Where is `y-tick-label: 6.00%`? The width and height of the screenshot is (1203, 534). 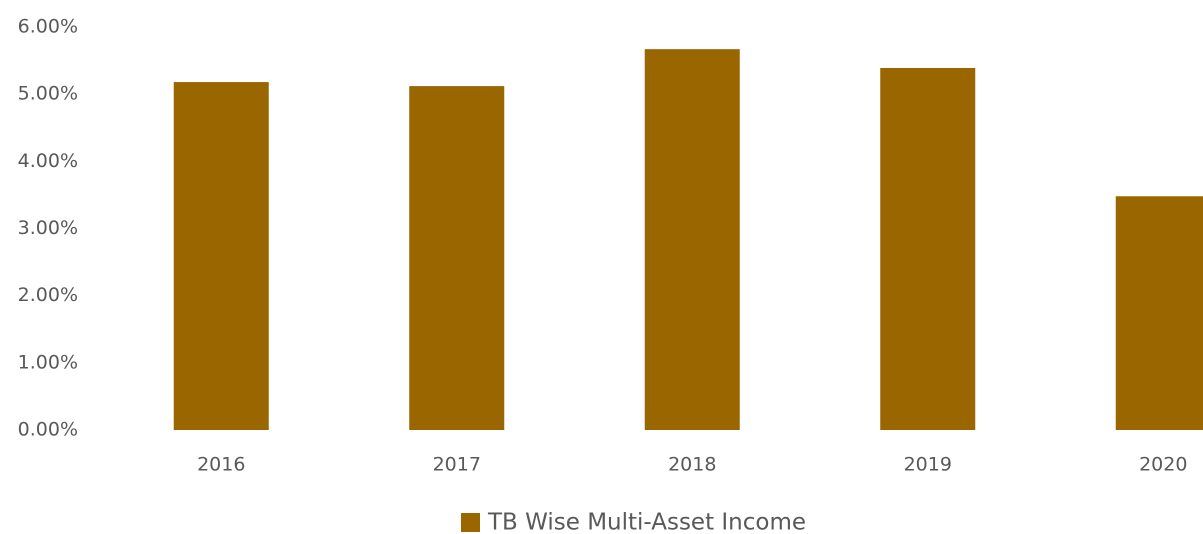
y-tick-label: 6.00% is located at coordinates (48, 27).